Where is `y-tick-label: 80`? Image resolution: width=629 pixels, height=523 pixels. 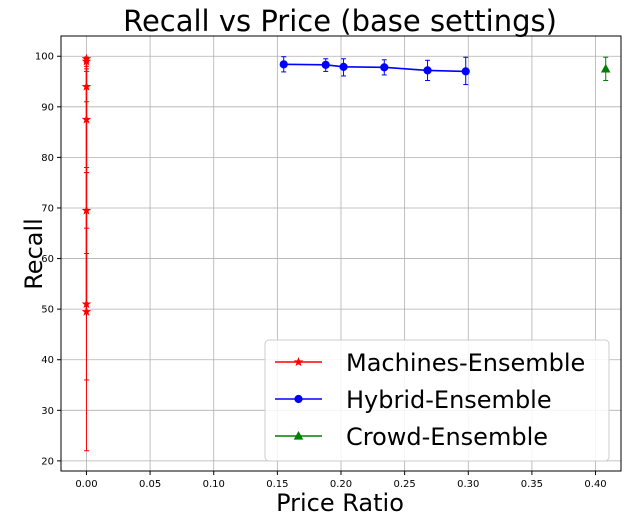 y-tick-label: 80 is located at coordinates (47, 158).